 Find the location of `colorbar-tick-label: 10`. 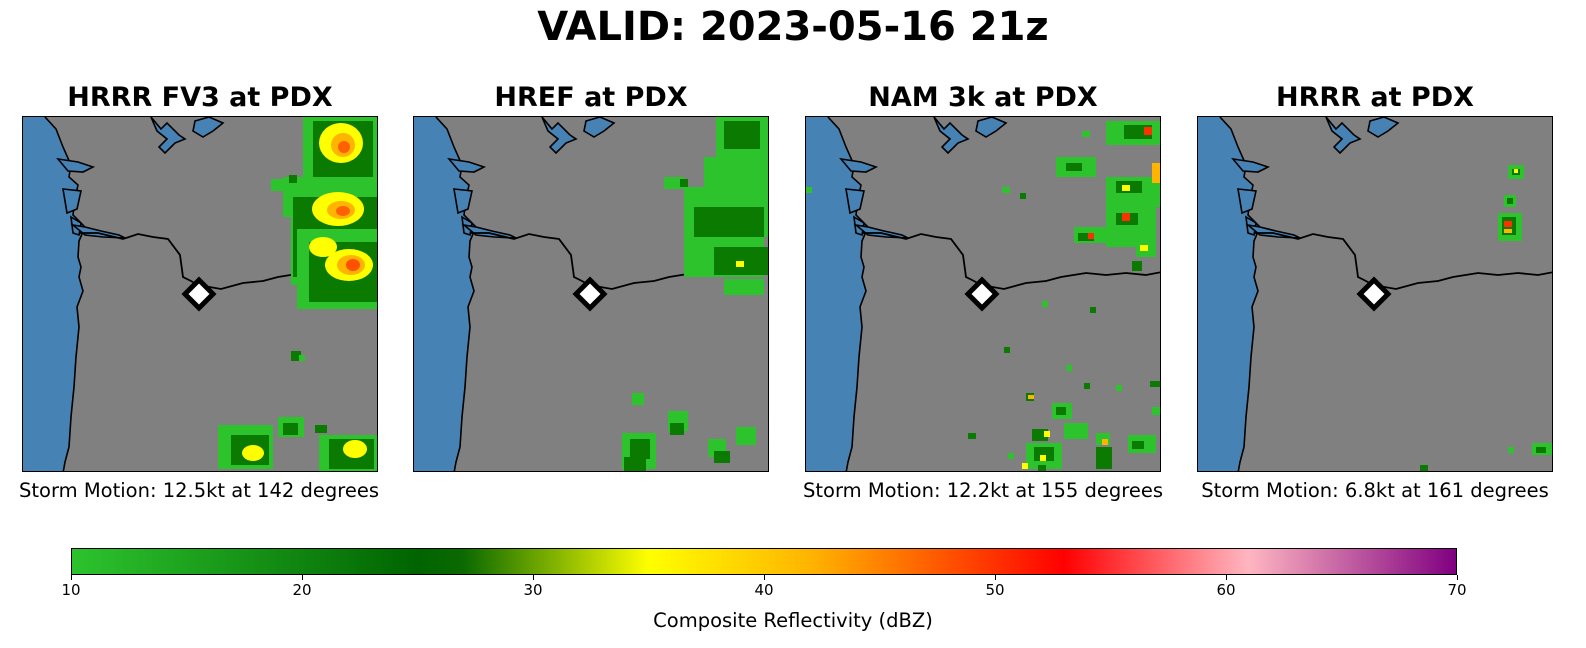

colorbar-tick-label: 10 is located at coordinates (71, 590).